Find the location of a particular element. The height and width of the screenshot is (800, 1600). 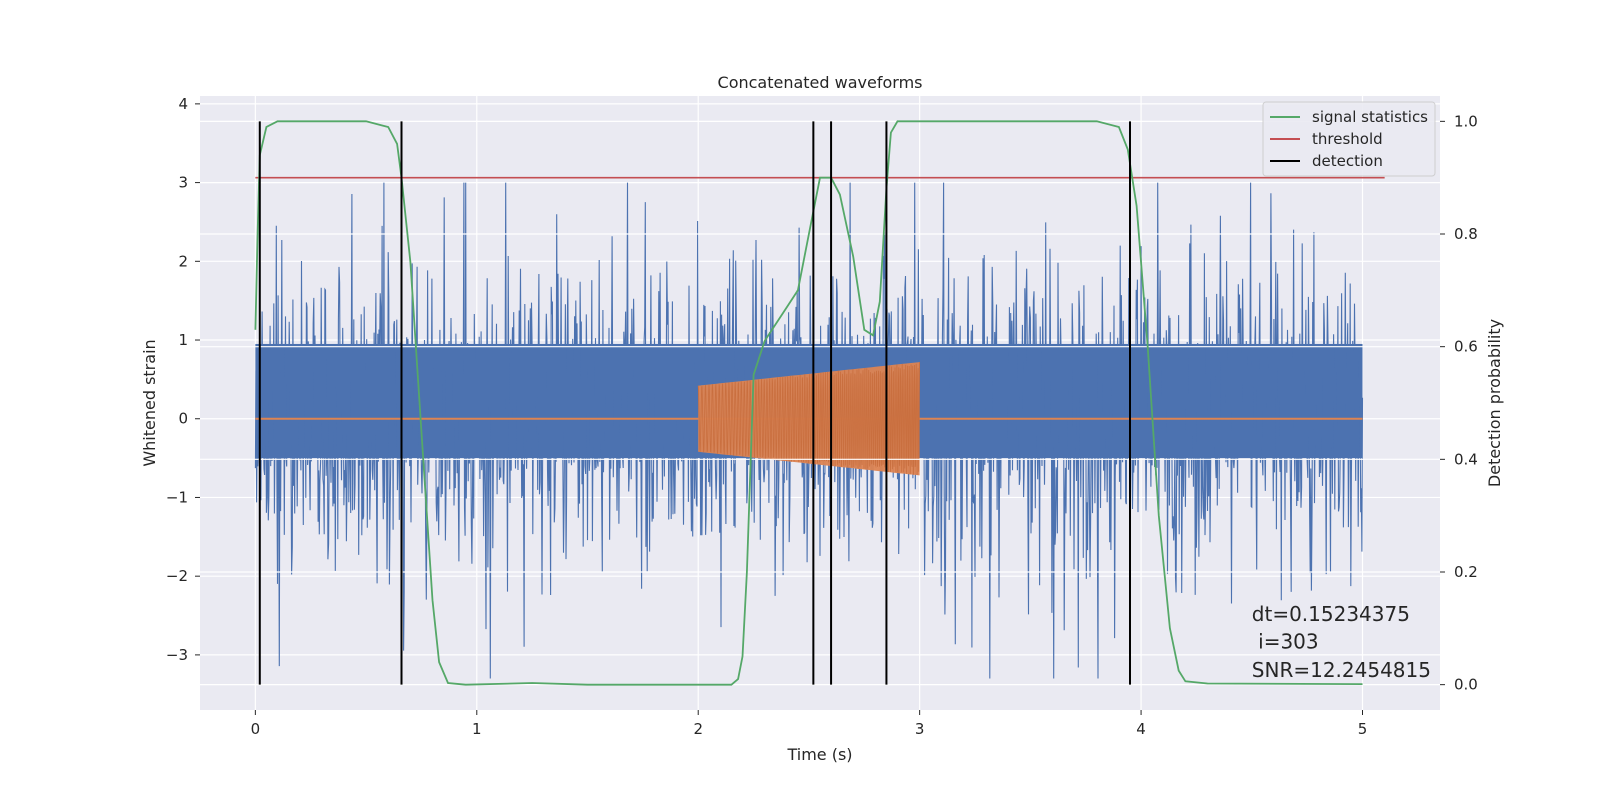

x-ticks: 0 1 2 3 4 5 is located at coordinates (809, 724).